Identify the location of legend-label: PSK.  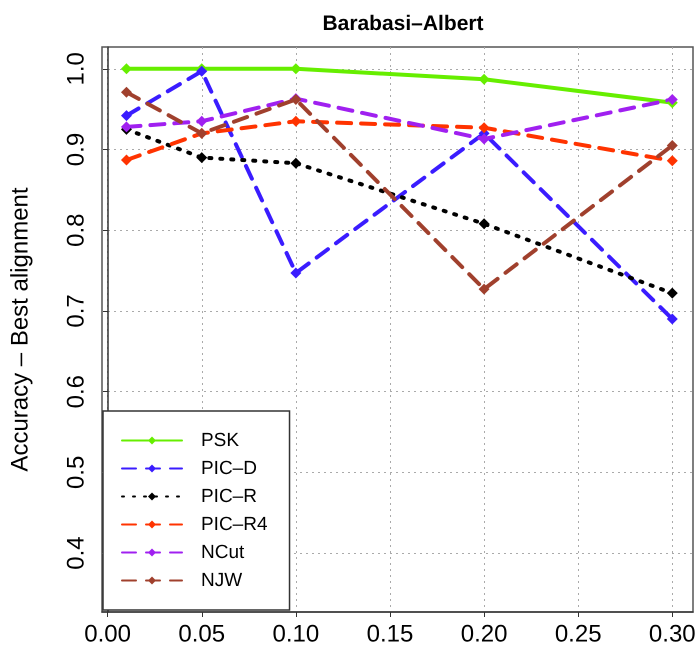
(220, 440).